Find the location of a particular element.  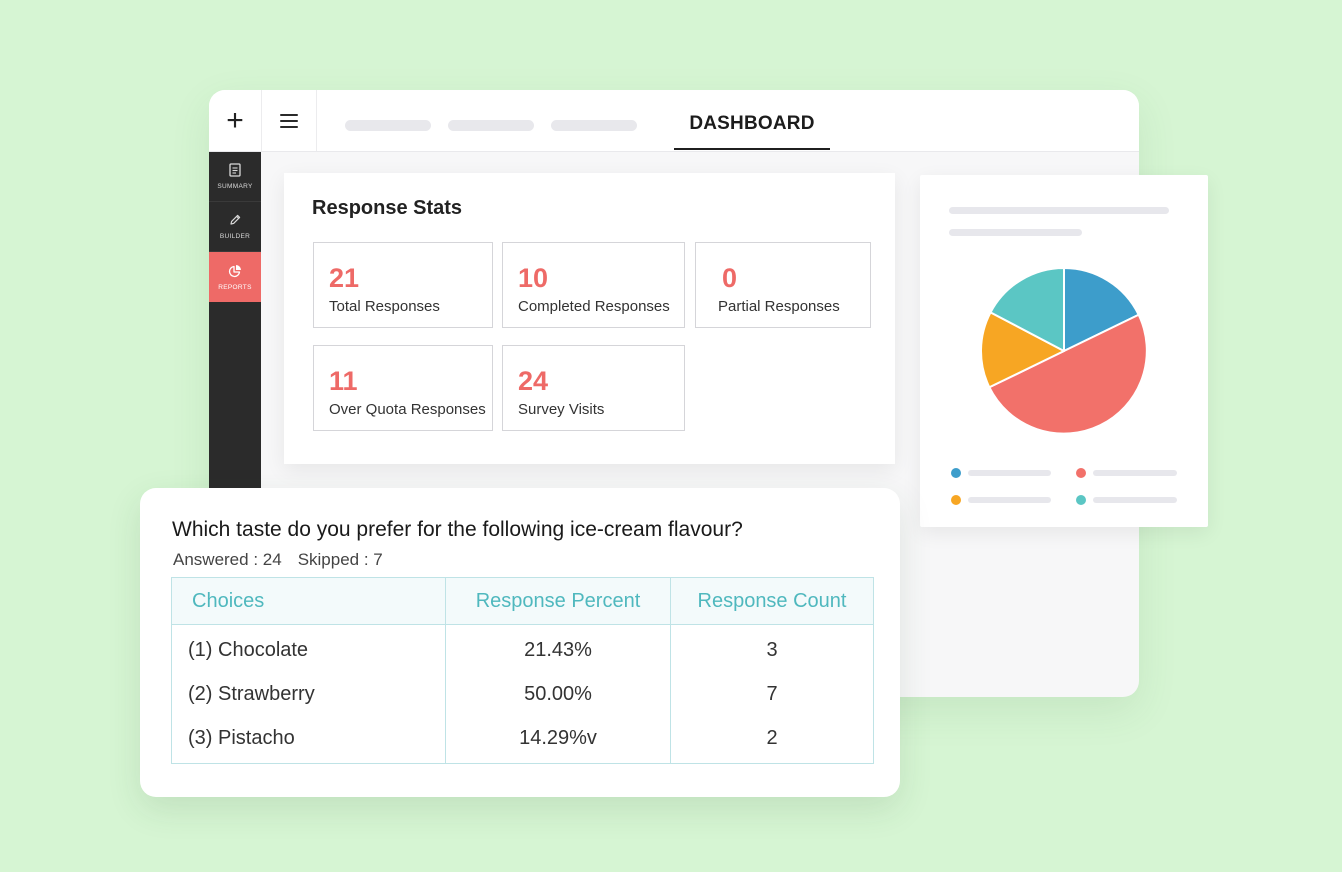

answered-count: Answered : 24 is located at coordinates (227, 559).